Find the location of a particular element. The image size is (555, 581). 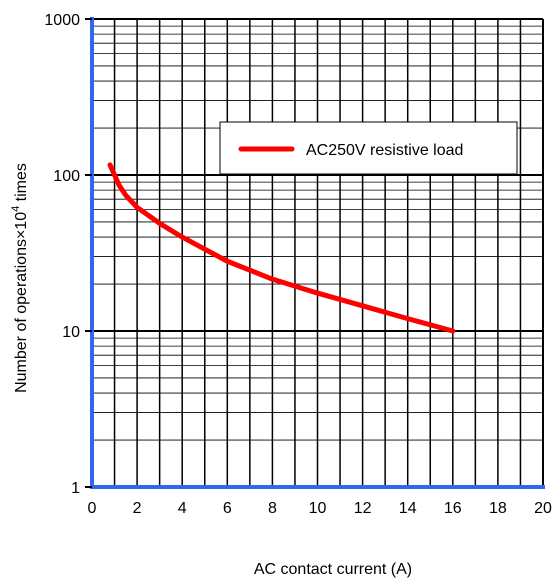

x-tick-label: 20 is located at coordinates (543, 508).